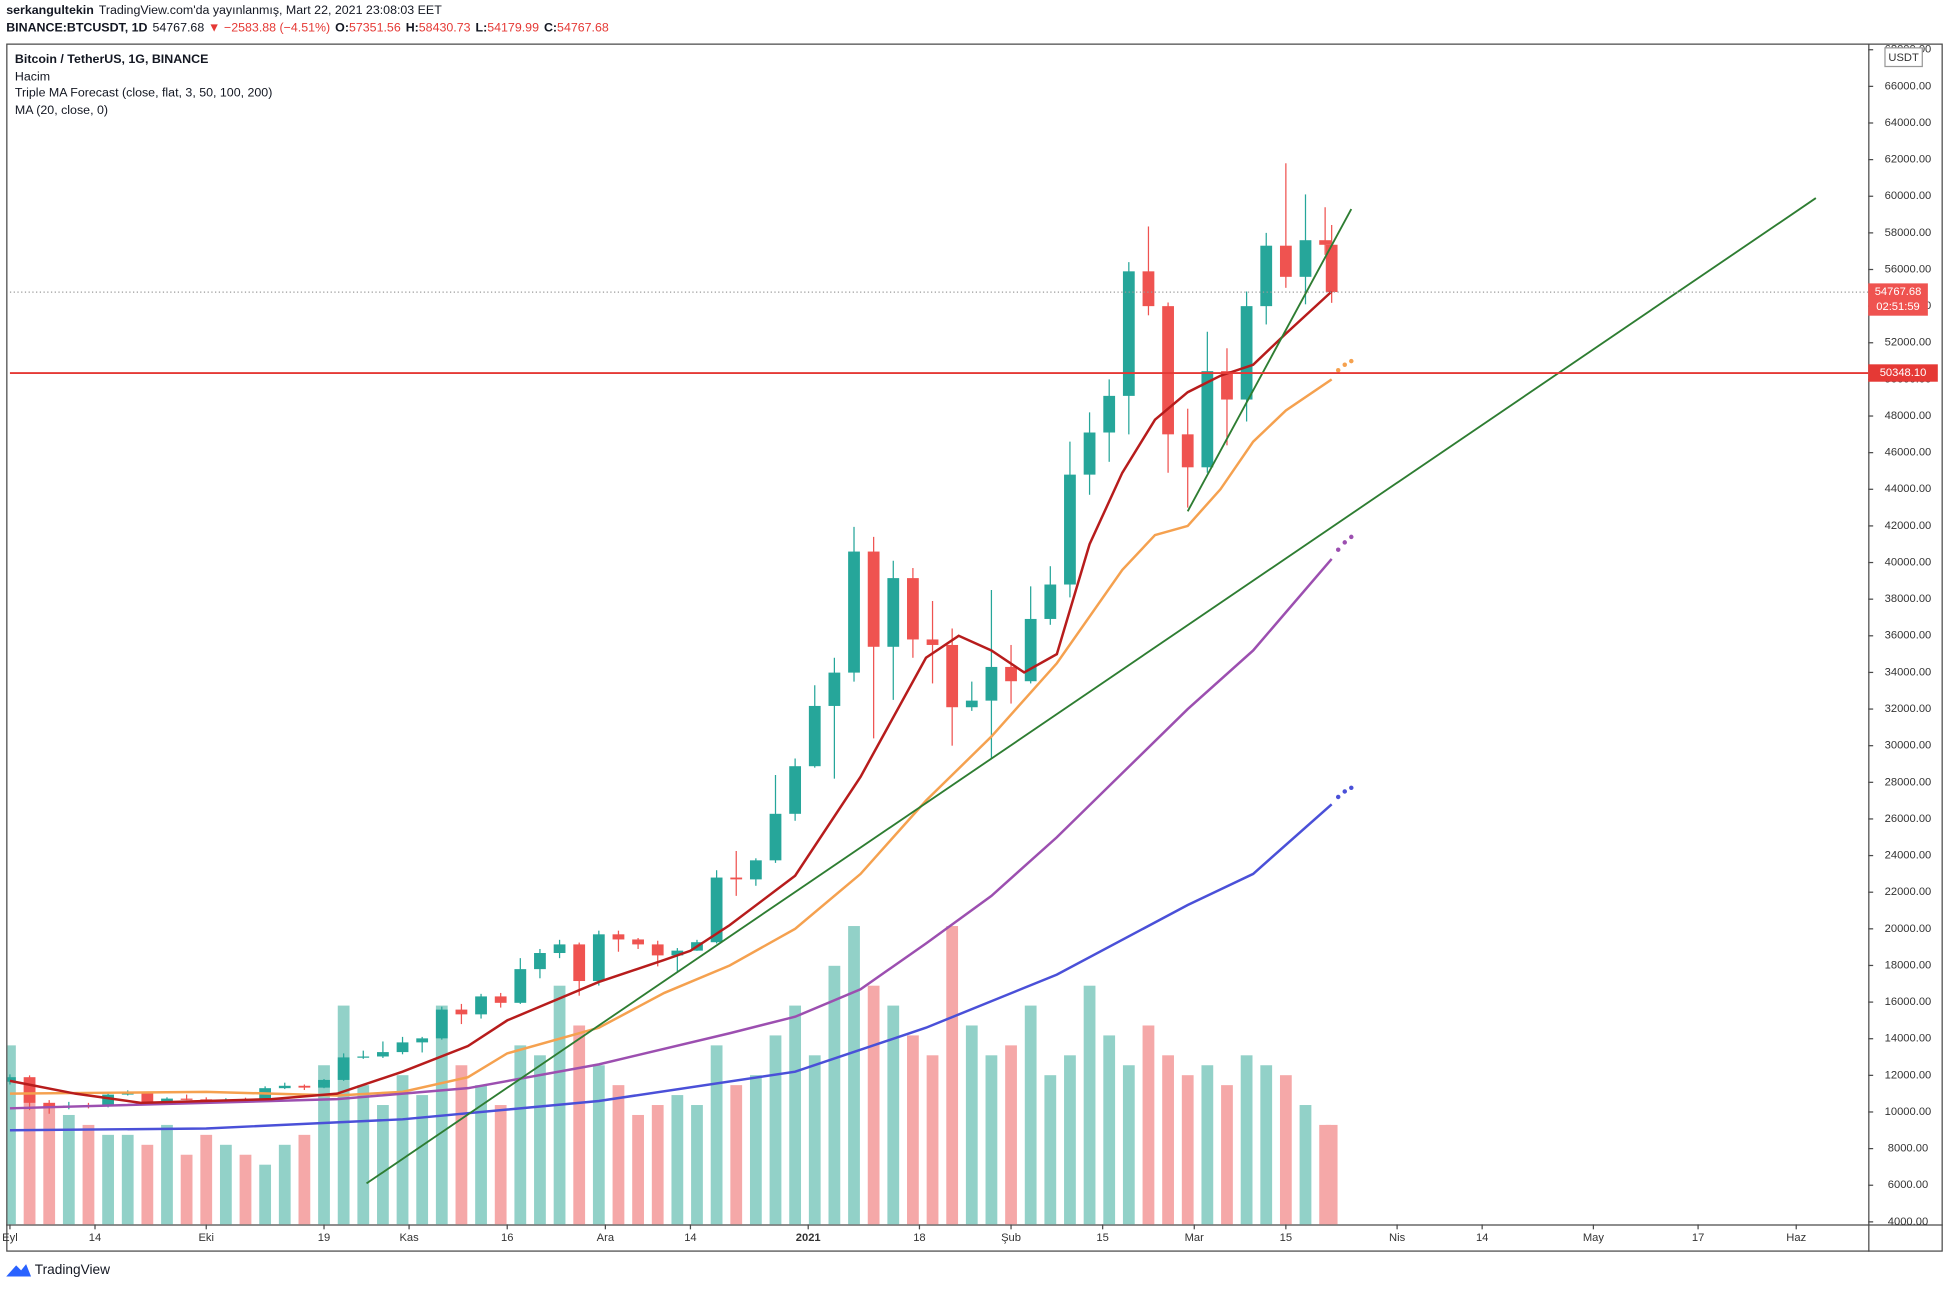 The height and width of the screenshot is (1289, 1949). I want to click on y-tick-label: 16000.00, so click(1908, 1002).